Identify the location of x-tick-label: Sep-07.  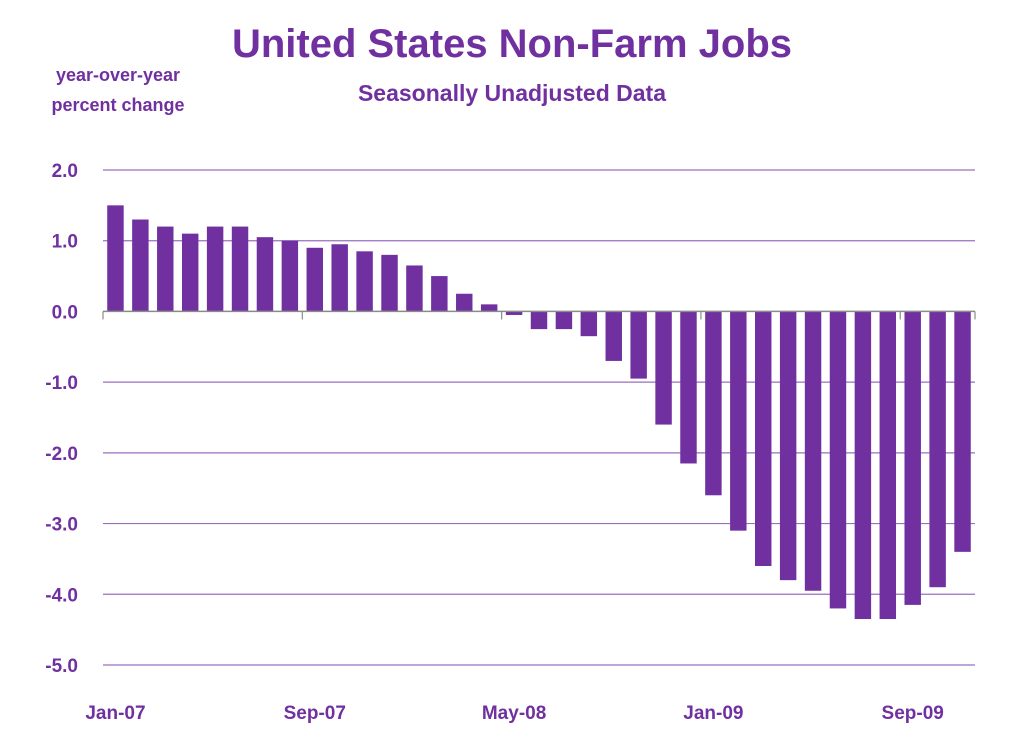
(315, 713).